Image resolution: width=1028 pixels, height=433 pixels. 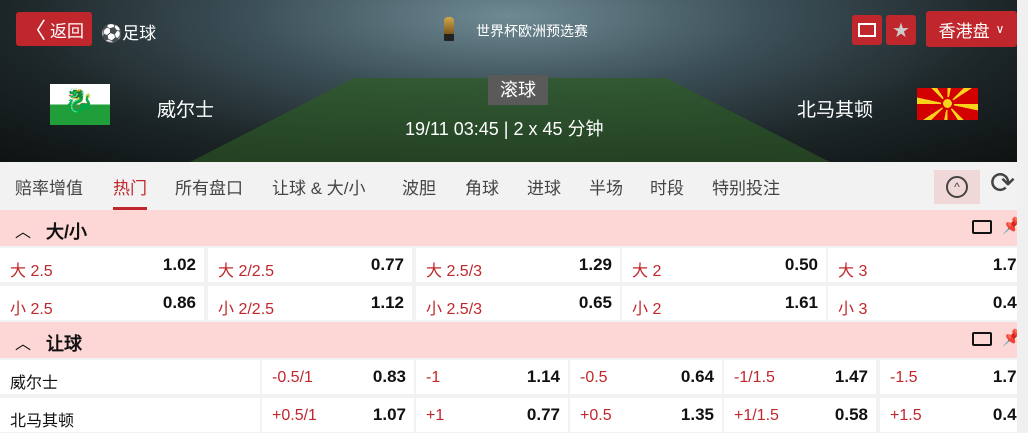 I want to click on odds-cell: -1.5 1.78, so click(x=948, y=377).